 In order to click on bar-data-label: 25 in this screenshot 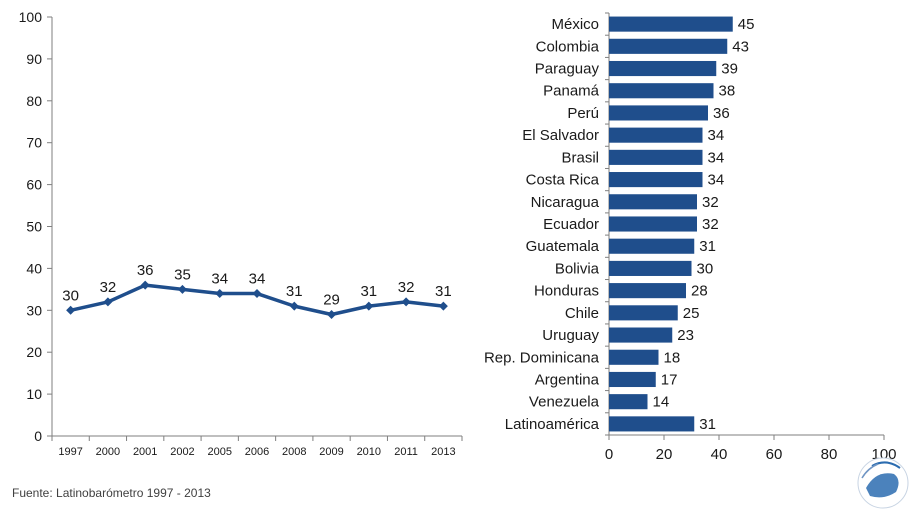, I will do `click(691, 313)`.